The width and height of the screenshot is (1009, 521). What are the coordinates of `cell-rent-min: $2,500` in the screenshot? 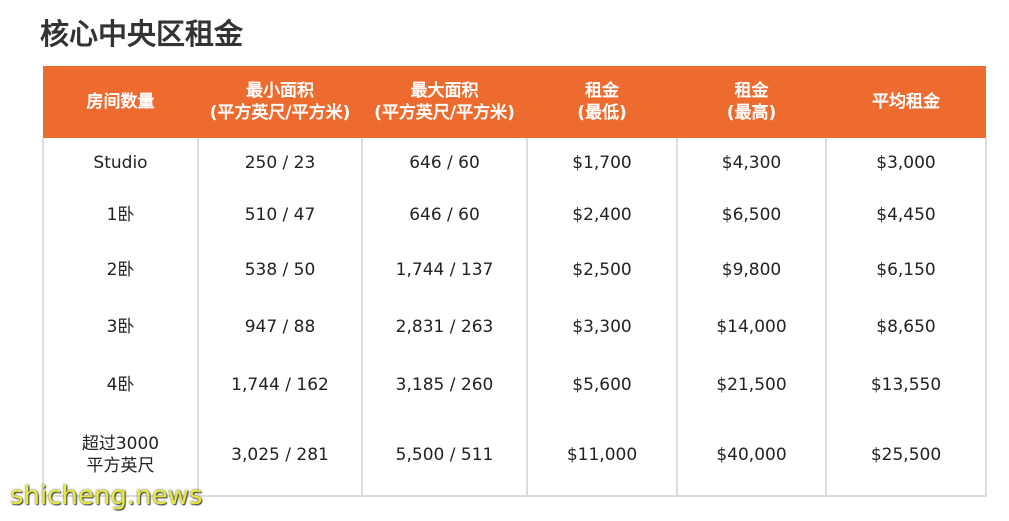 It's located at (602, 270).